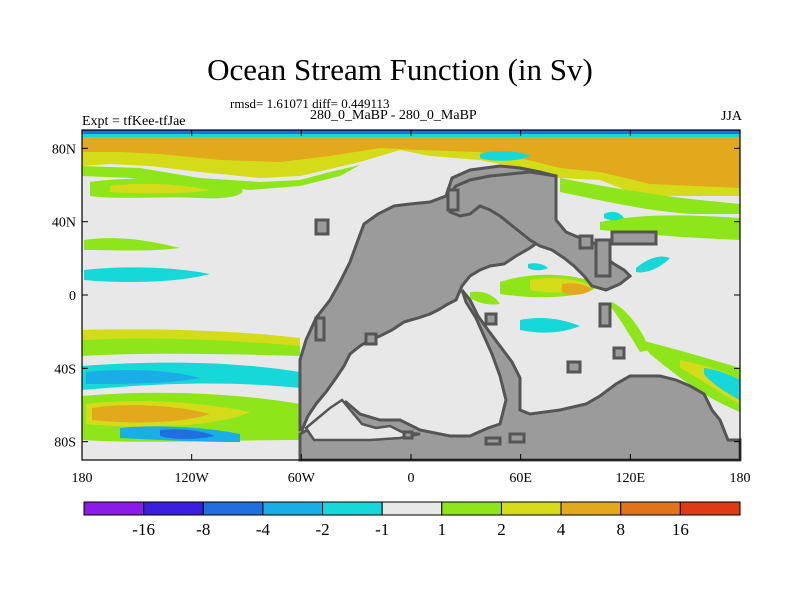 The height and width of the screenshot is (600, 800). I want to click on x-tick-label: 60E, so click(520, 478).